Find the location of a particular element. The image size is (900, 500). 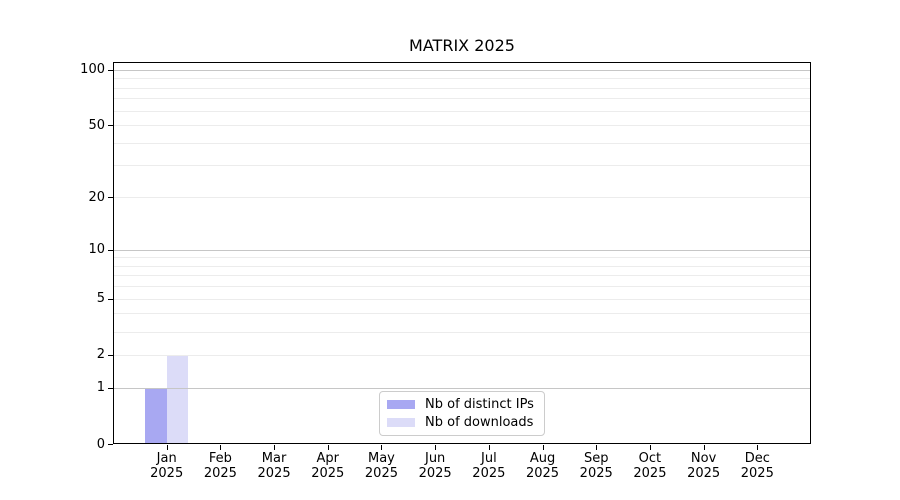

legend-swatch-distinct-ips is located at coordinates (401, 404).